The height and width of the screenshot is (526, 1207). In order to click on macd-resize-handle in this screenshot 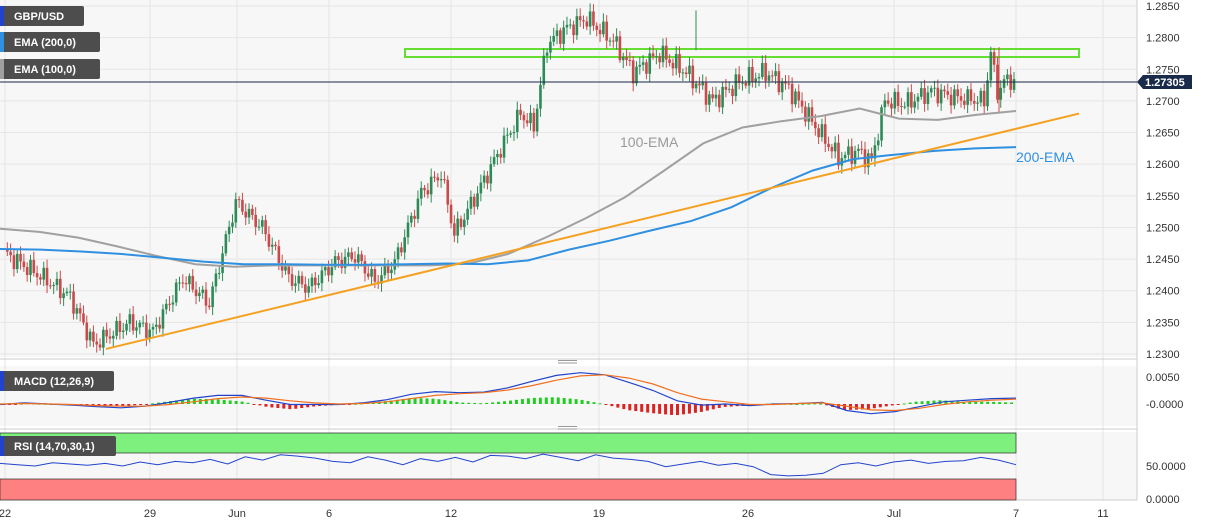, I will do `click(567, 362)`.